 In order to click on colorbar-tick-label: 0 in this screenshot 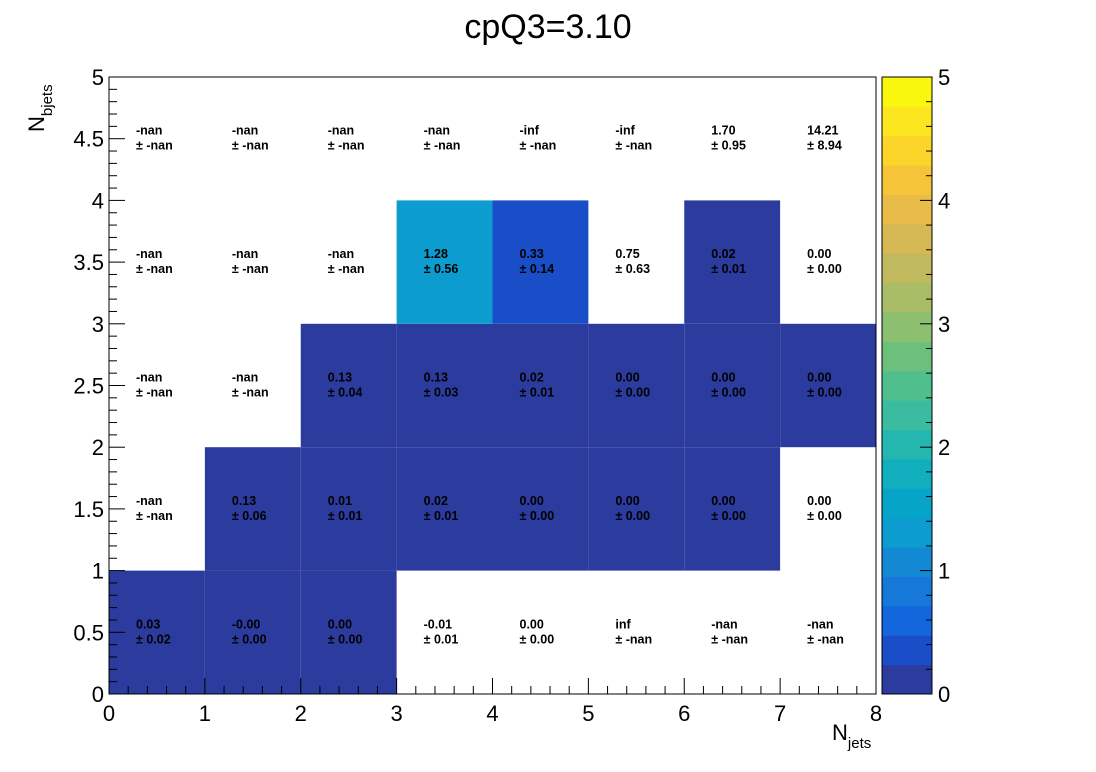, I will do `click(944, 694)`.